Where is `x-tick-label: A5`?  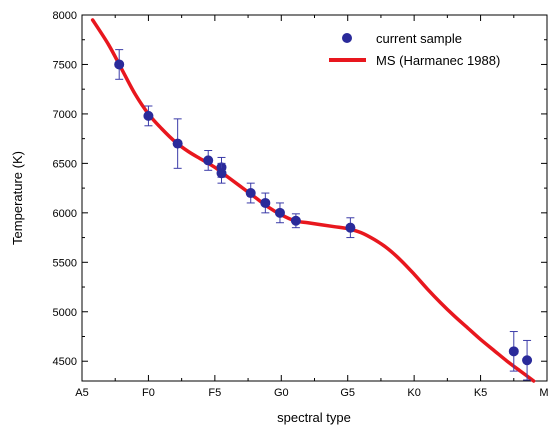 x-tick-label: A5 is located at coordinates (81, 393).